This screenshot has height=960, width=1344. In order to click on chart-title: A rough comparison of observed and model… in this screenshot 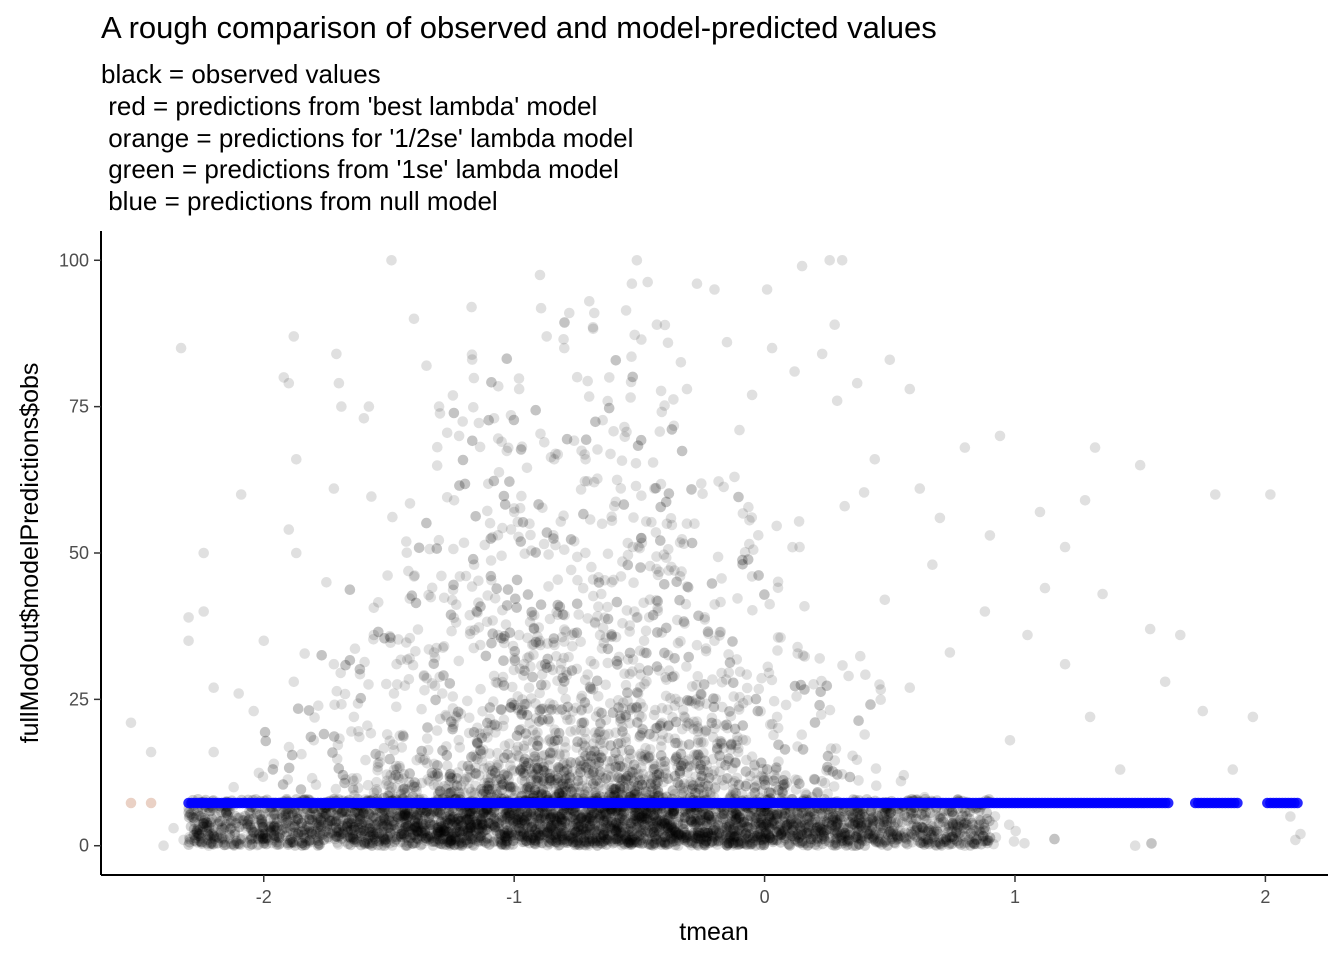, I will do `click(519, 27)`.